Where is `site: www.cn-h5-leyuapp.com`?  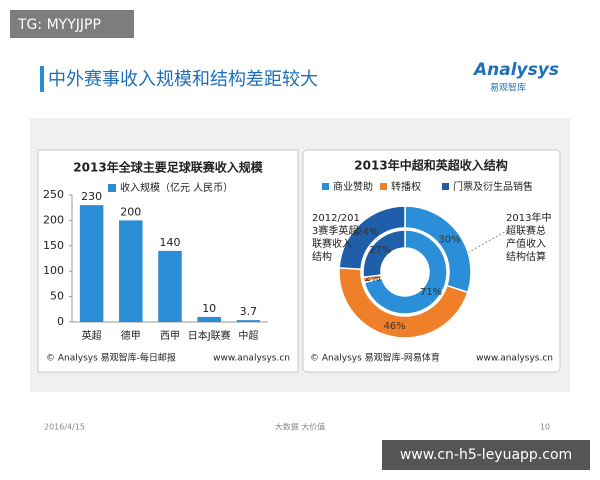 site: www.cn-h5-leyuapp.com is located at coordinates (486, 455).